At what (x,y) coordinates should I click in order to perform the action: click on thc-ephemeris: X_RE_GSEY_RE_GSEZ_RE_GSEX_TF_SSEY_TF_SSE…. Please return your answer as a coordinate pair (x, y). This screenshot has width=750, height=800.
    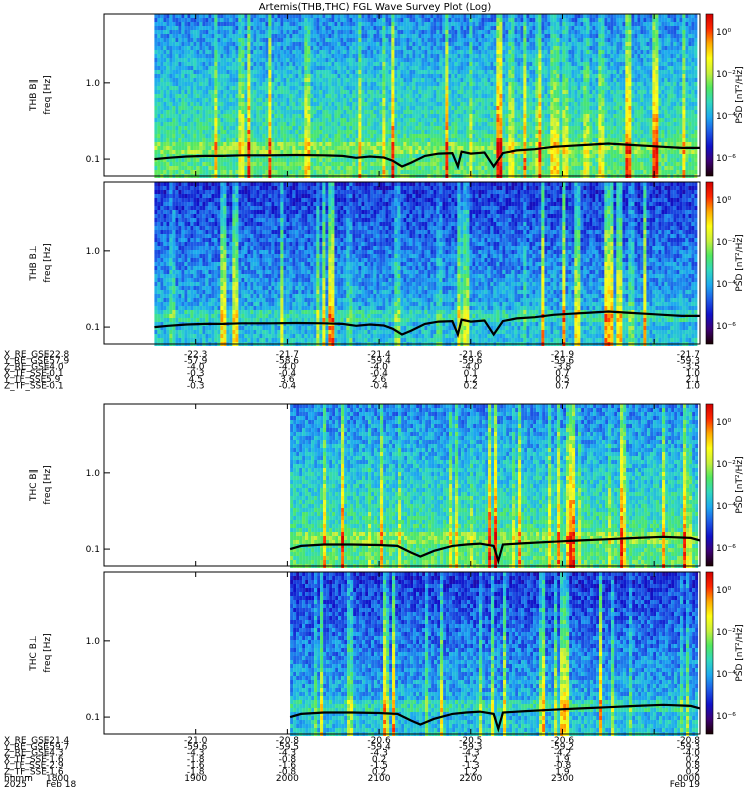
    Looking at the image, I should click on (351, 763).